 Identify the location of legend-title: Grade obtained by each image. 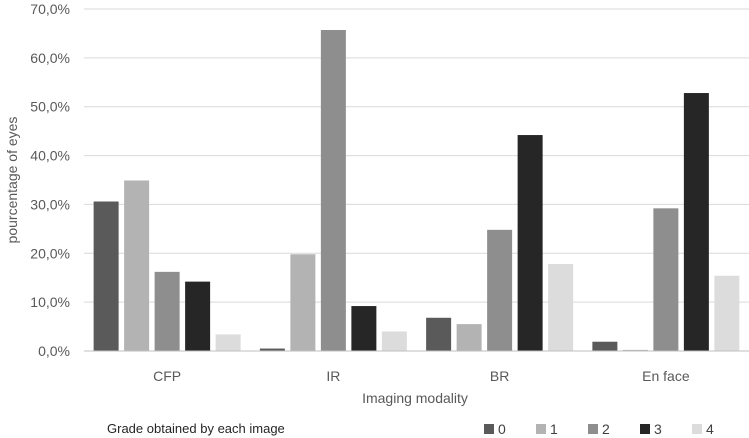
(196, 428).